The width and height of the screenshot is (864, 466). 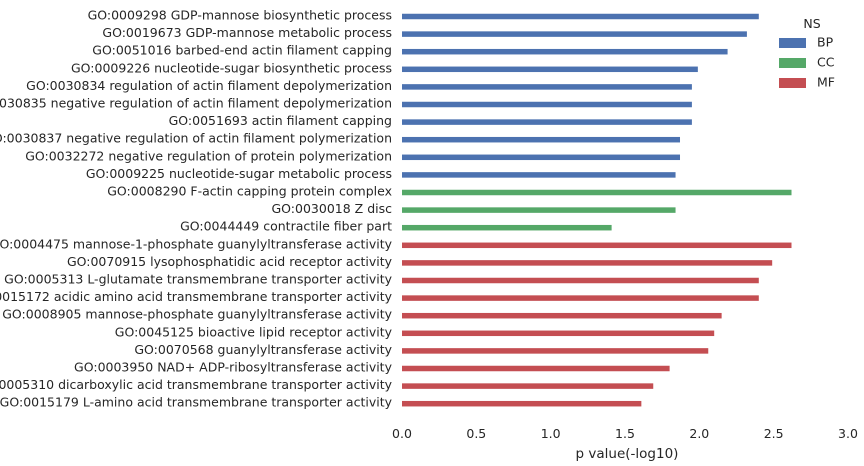 What do you see at coordinates (627, 454) in the screenshot?
I see `x-axis-title: p value(-log10)` at bounding box center [627, 454].